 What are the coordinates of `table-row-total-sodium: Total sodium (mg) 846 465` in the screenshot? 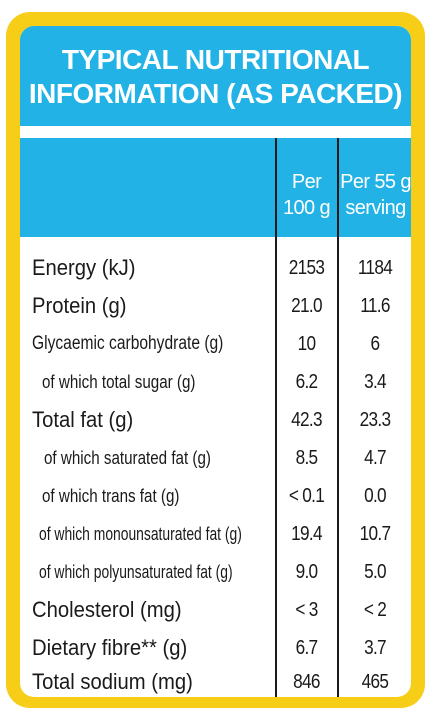 It's located at (215, 681).